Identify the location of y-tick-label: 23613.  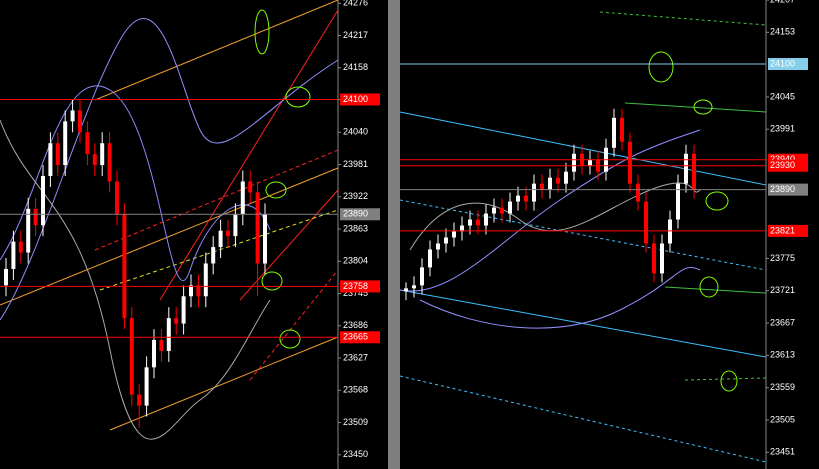
(782, 355).